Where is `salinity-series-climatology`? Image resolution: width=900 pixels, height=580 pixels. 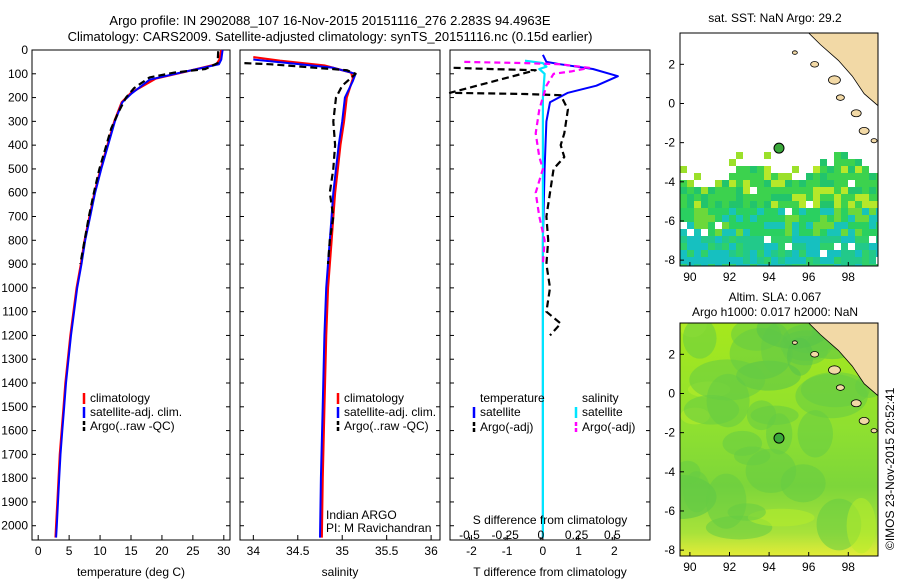
salinity-series-climatology is located at coordinates (303, 297).